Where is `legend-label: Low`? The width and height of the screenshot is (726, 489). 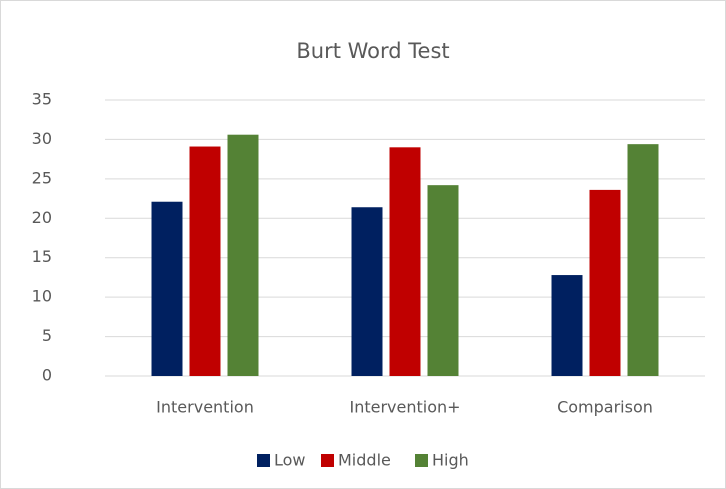
legend-label: Low is located at coordinates (290, 460).